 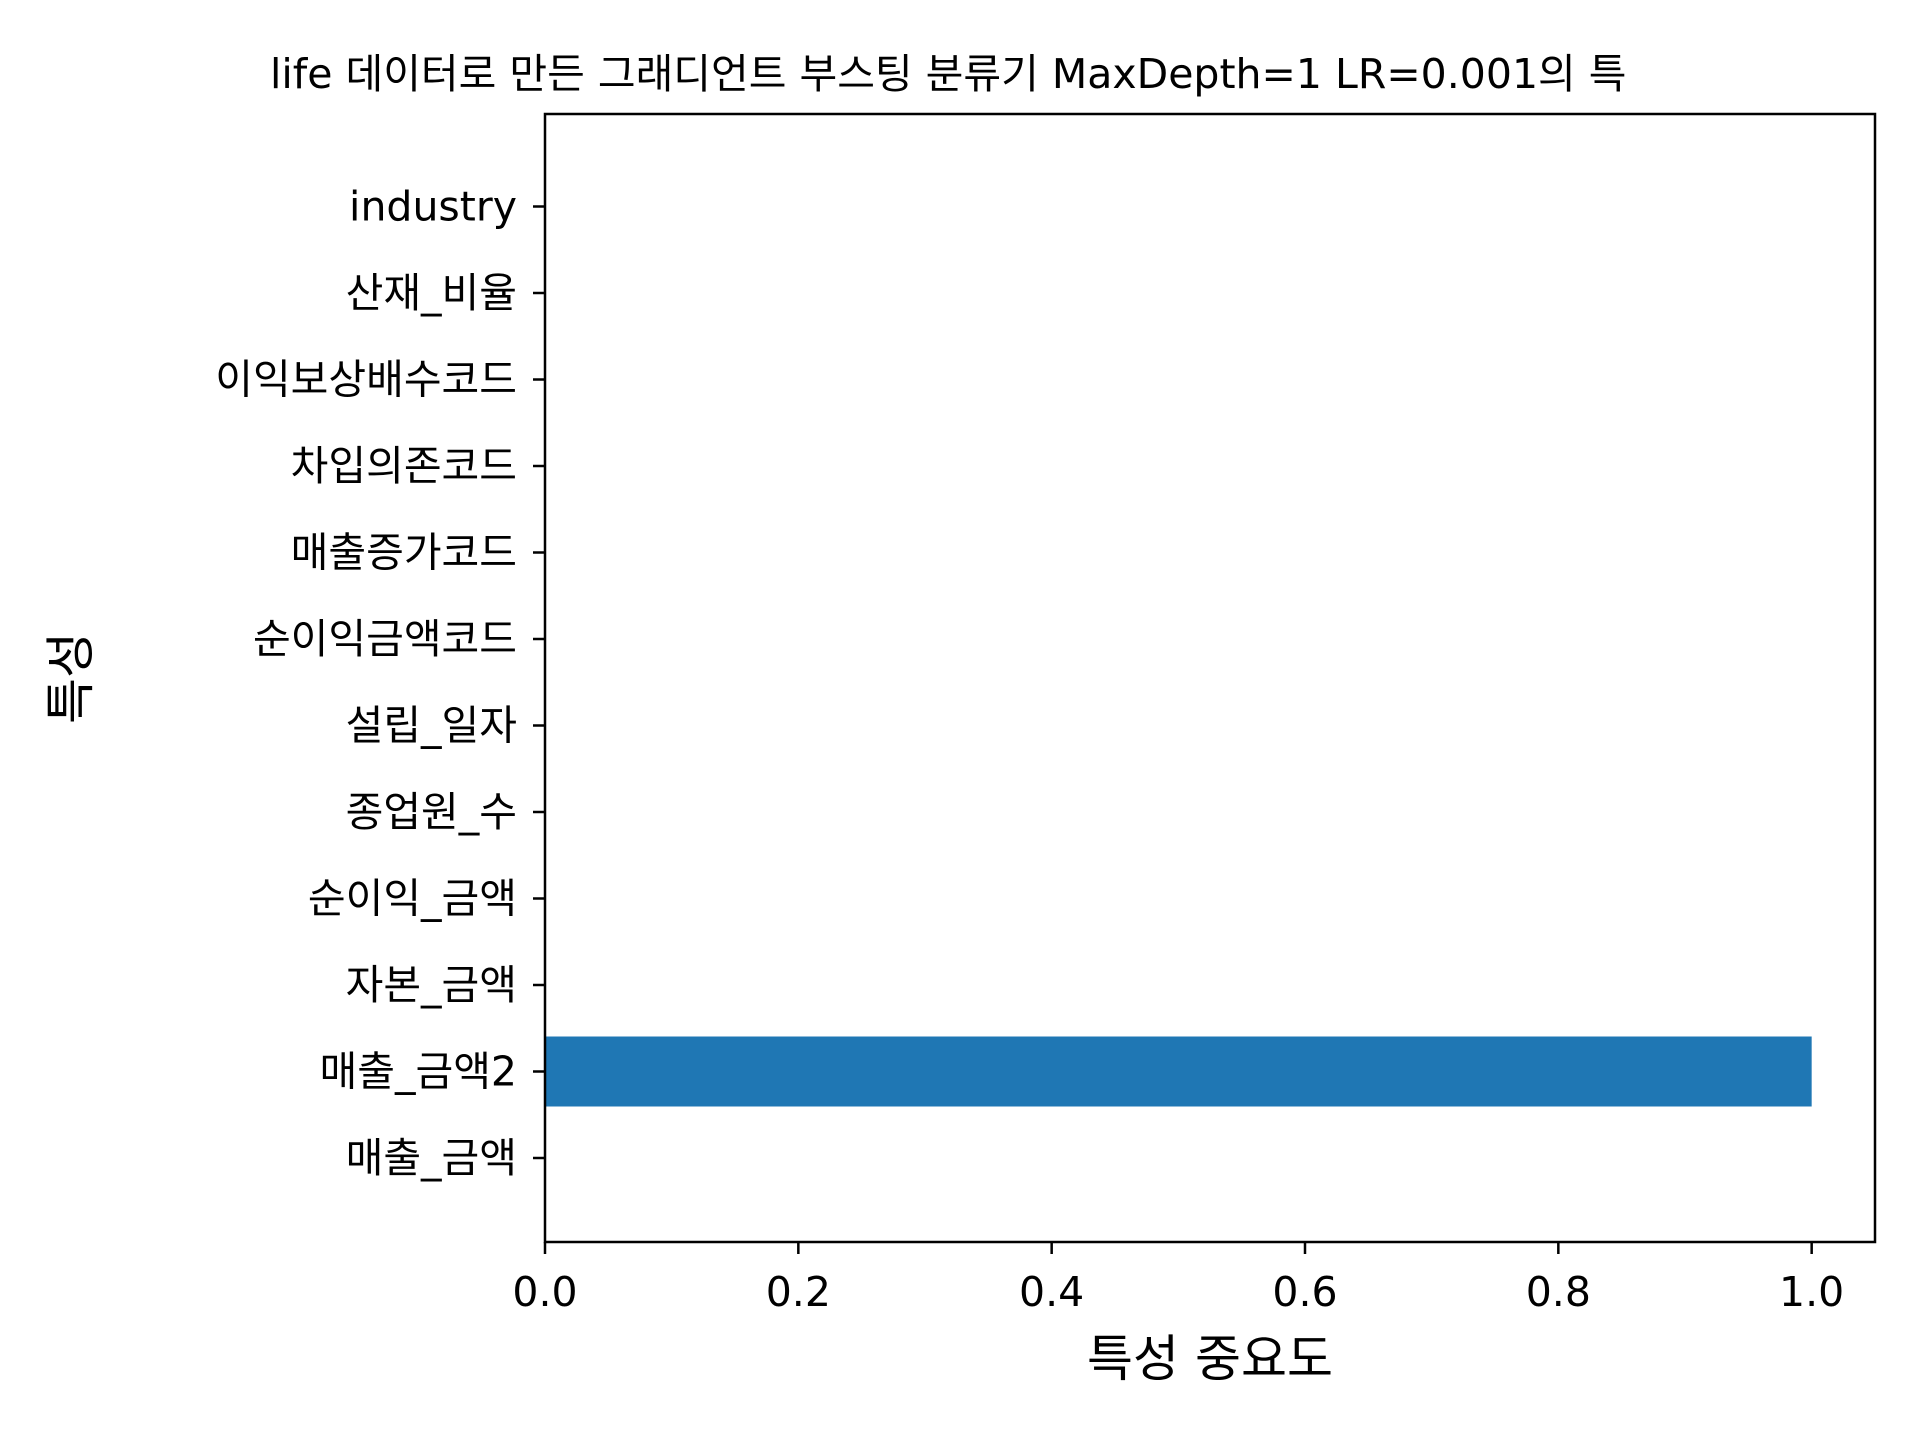 I want to click on y-tick-label-1: 매출_금액2, so click(x=418, y=1072).